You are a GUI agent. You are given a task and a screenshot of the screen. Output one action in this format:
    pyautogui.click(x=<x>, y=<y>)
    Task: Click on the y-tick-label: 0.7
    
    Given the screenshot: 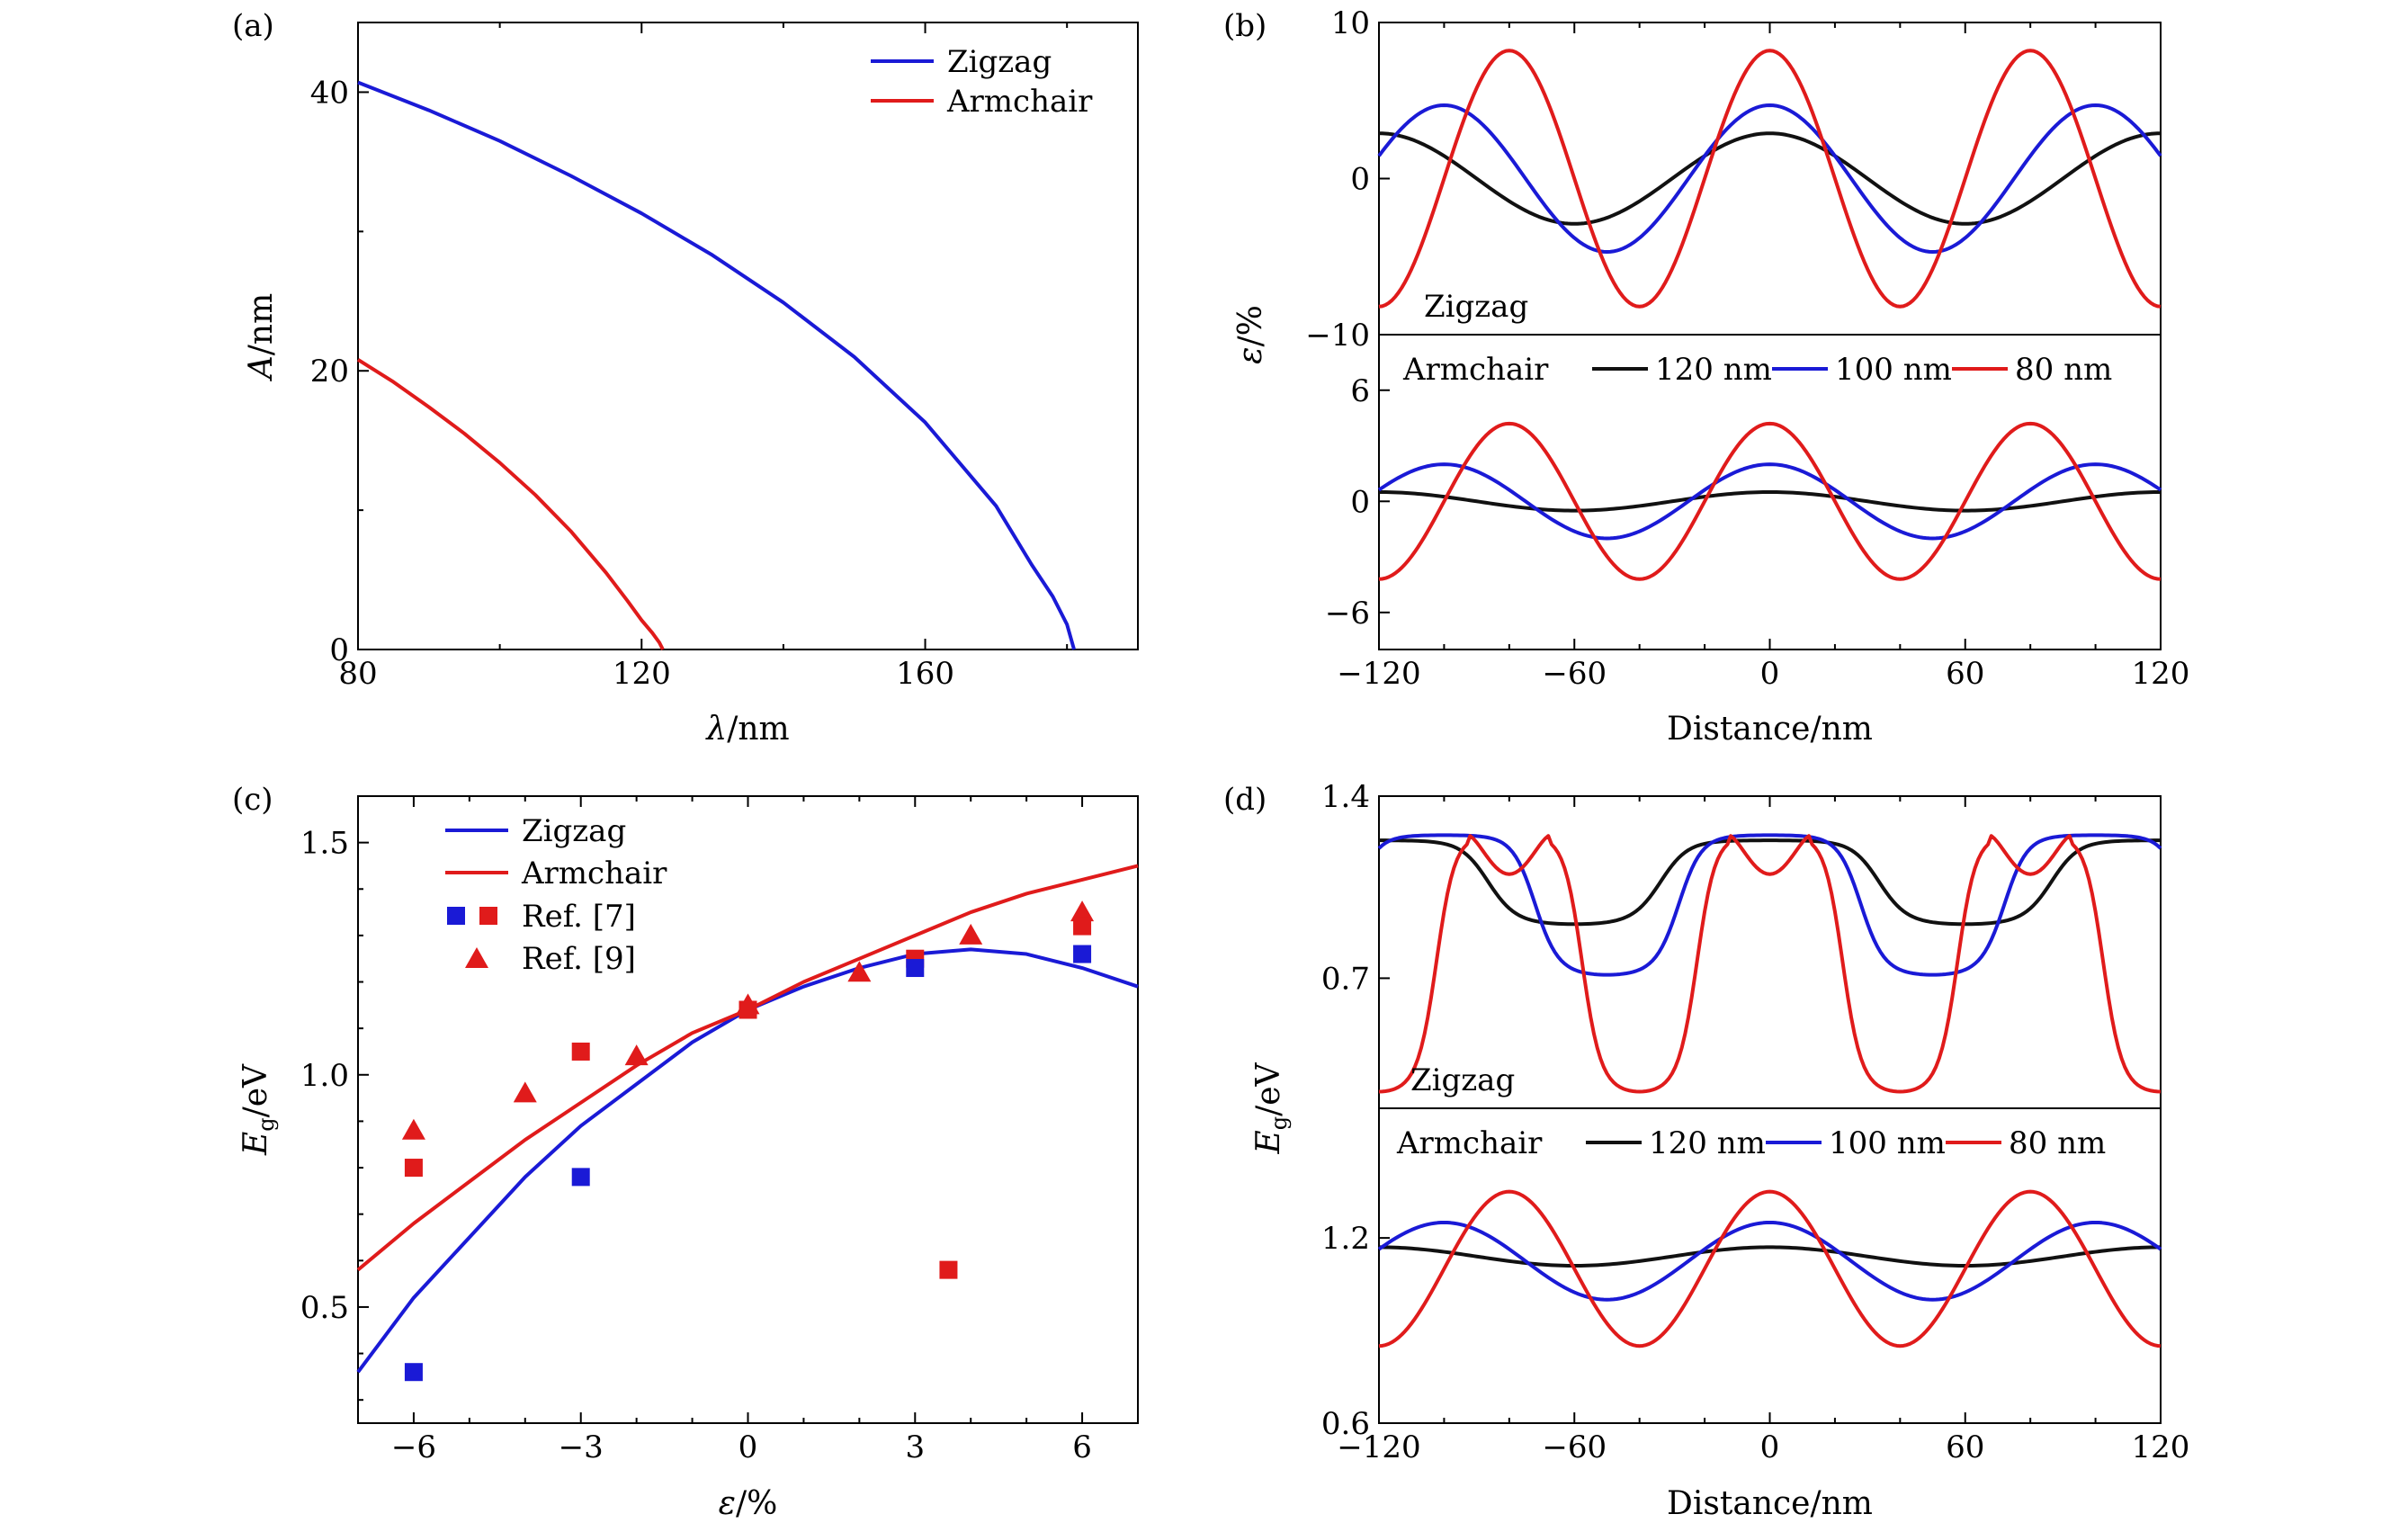 What is the action you would take?
    pyautogui.click(x=1345, y=979)
    